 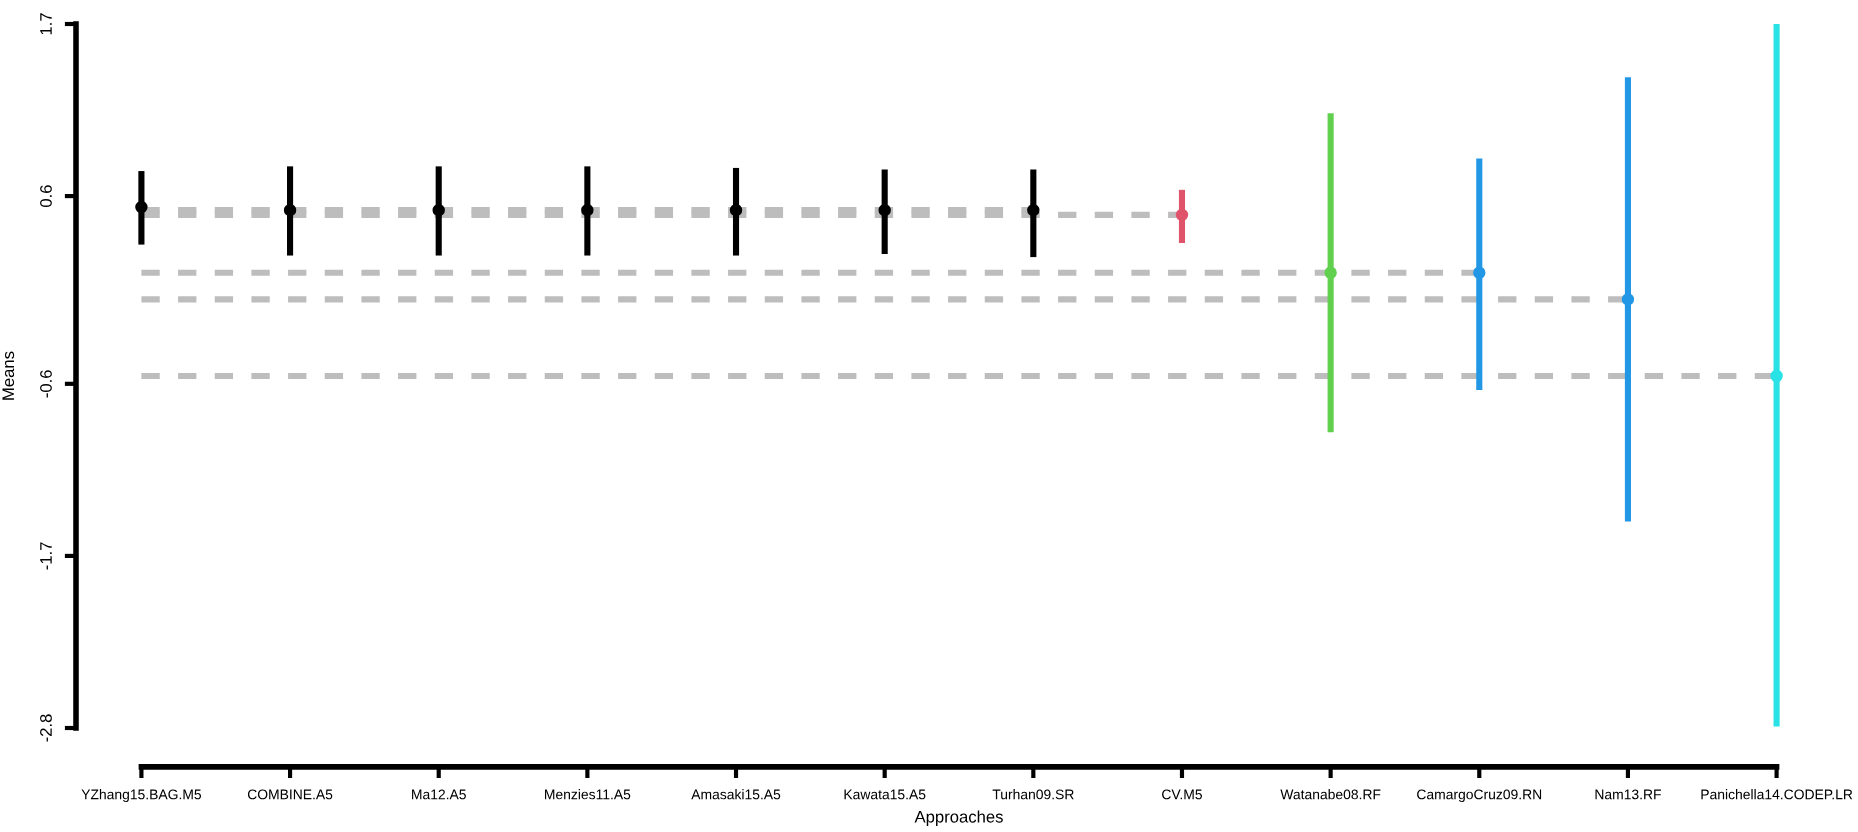 I want to click on y-tick-label: 1.7, so click(x=46, y=24).